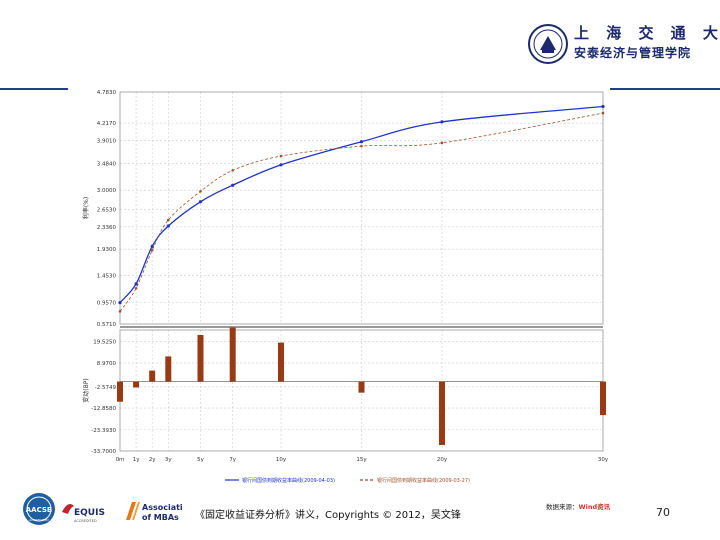 The image size is (720, 540). Describe the element at coordinates (200, 460) in the screenshot. I see `x-tick-label: 5y` at that location.